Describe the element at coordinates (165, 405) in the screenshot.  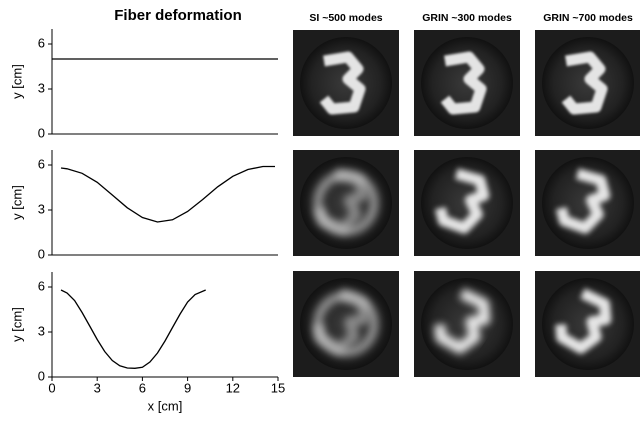
I see `x-axis-label: x [cm]` at that location.